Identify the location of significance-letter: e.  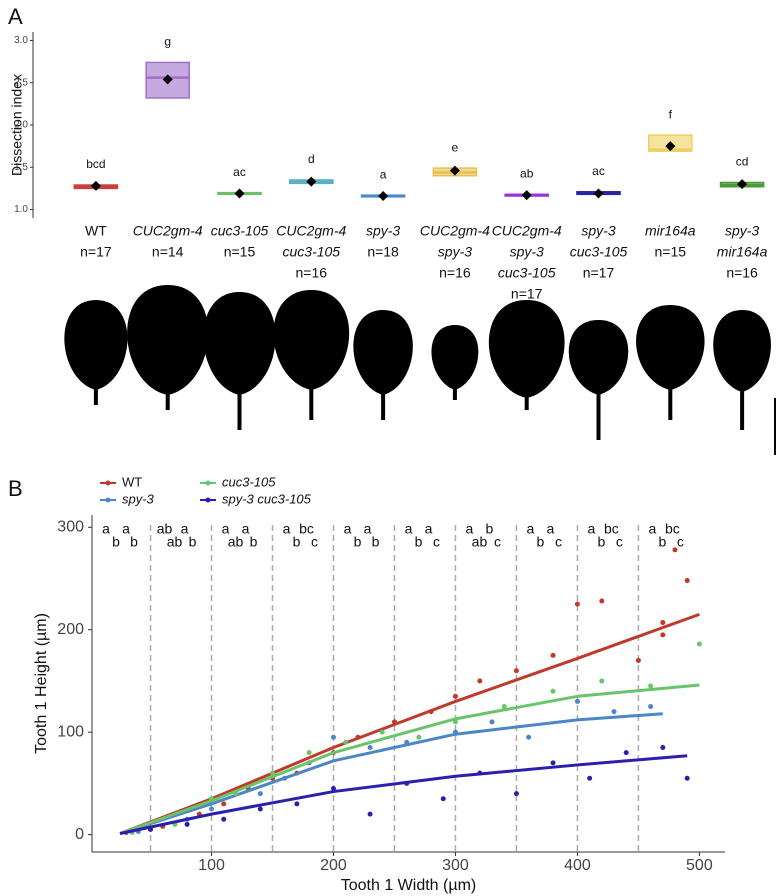
(455, 147).